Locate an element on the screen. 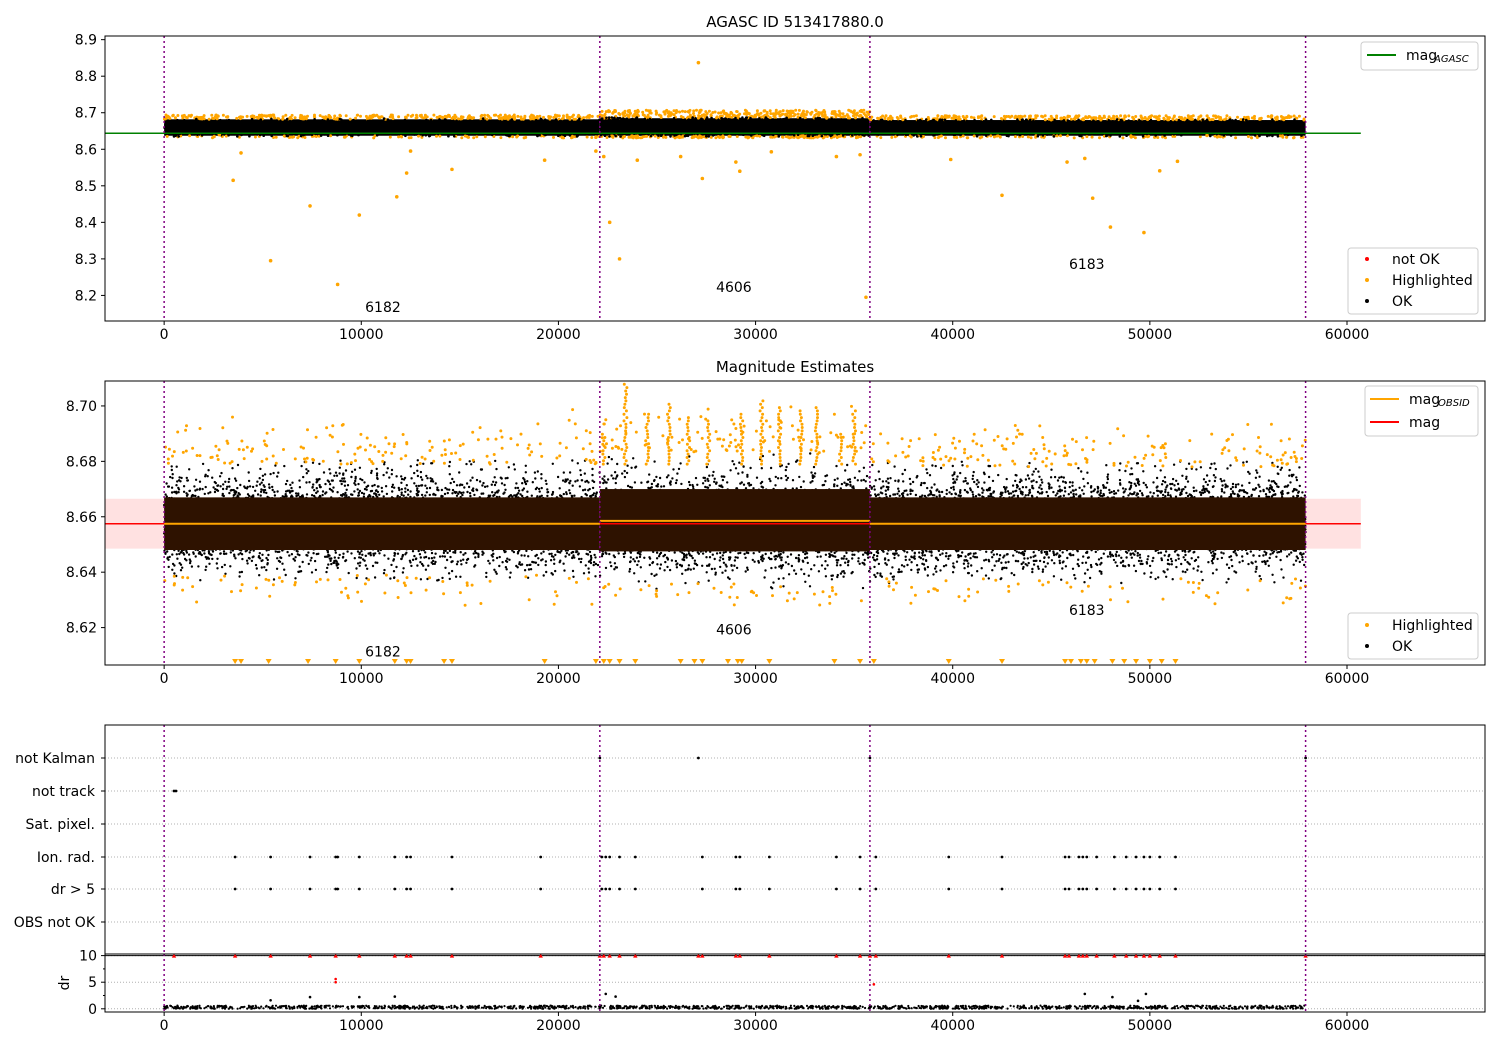 The image size is (1500, 1050). dr-axis-label: dr is located at coordinates (65, 982).